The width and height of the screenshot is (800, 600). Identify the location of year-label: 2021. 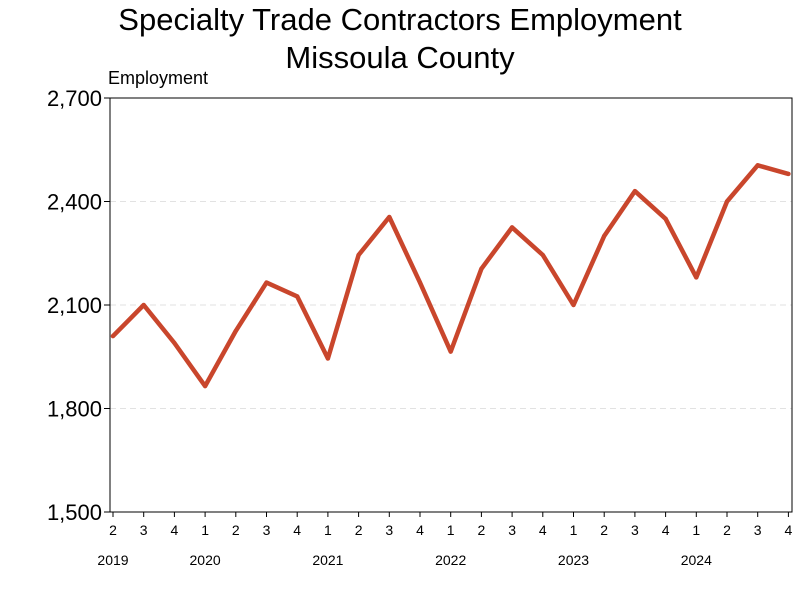
(327, 560).